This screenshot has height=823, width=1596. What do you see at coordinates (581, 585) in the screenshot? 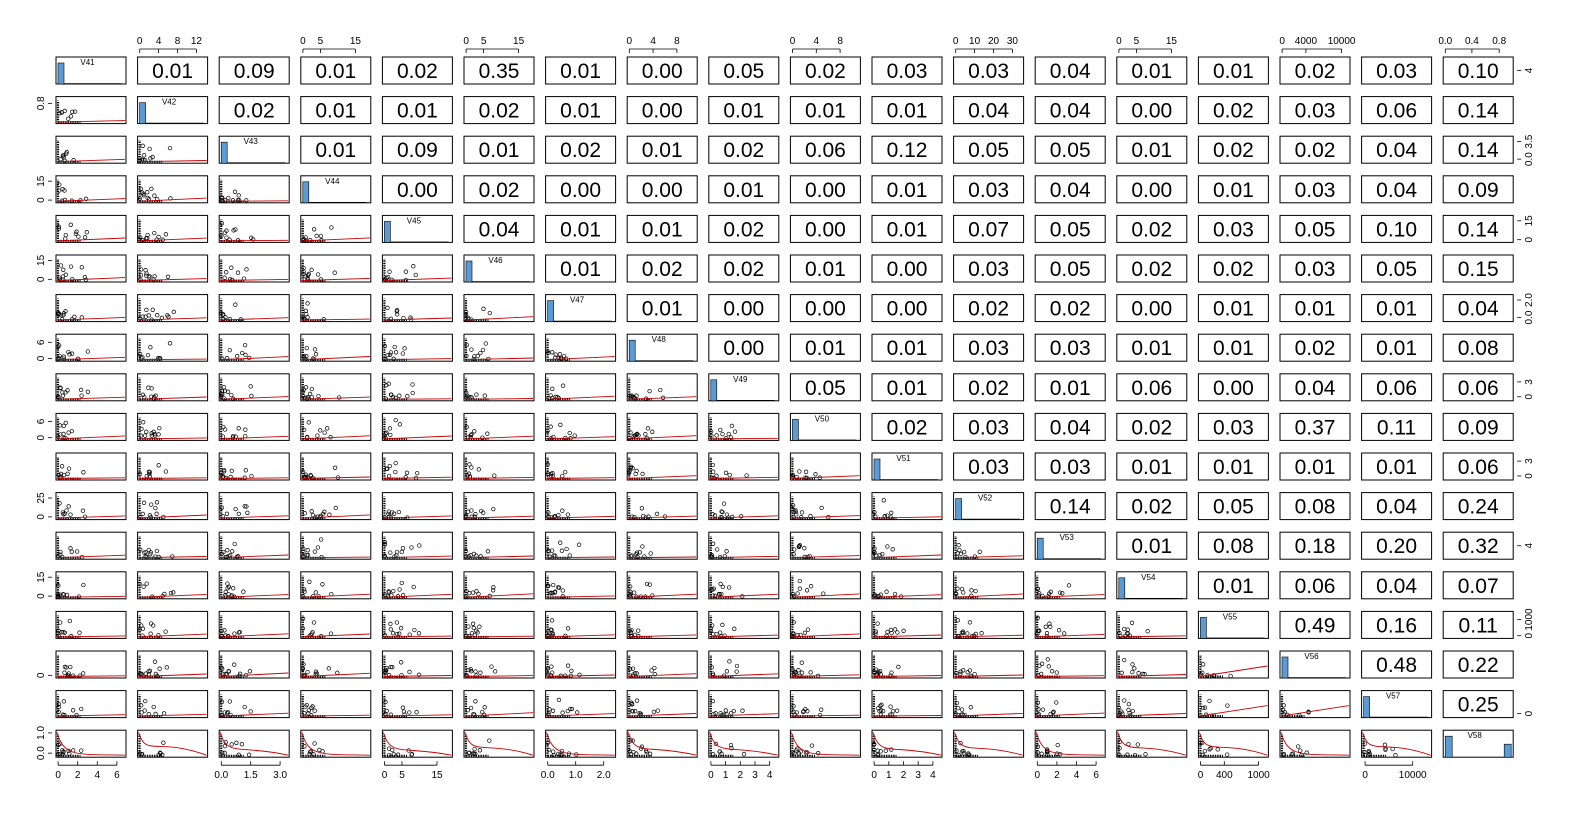
I see `panel-V54-V47` at bounding box center [581, 585].